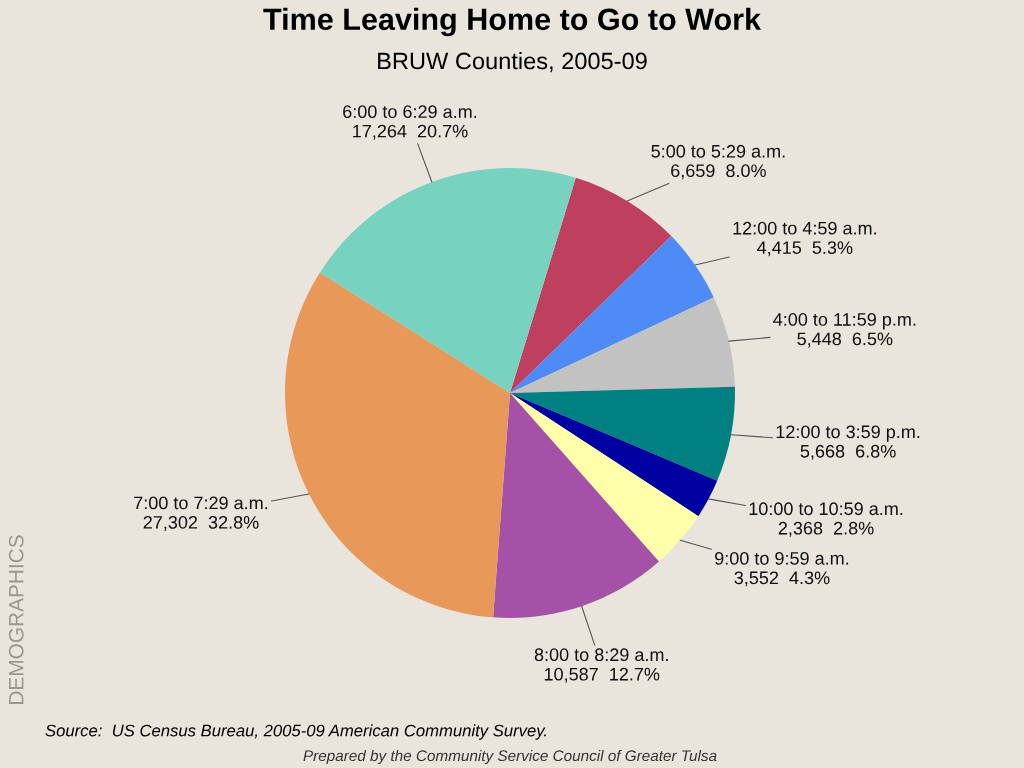 The image size is (1024, 768). Describe the element at coordinates (804, 228) in the screenshot. I see `slice-label: 12:00 to 4:59 a.m.` at that location.